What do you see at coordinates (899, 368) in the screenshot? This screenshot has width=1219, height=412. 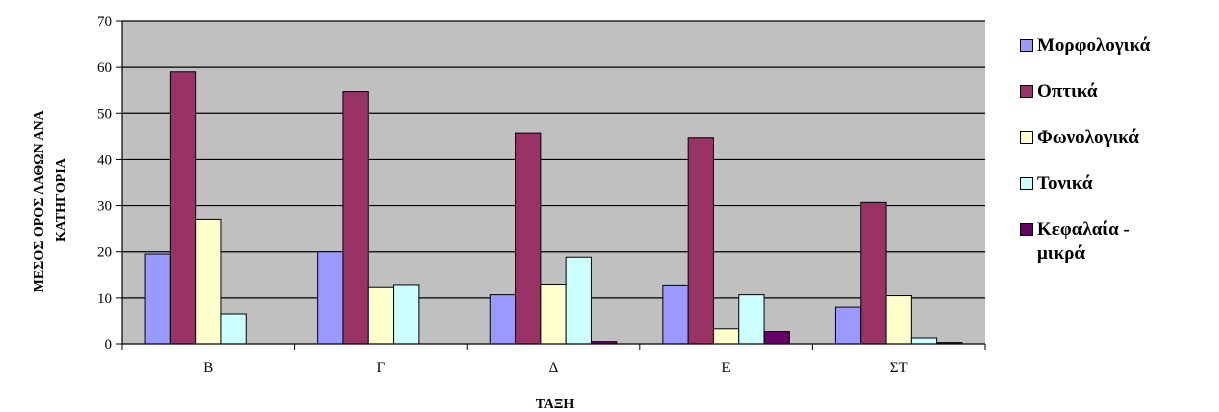 I see `x-tick-label: ΣΤ` at bounding box center [899, 368].